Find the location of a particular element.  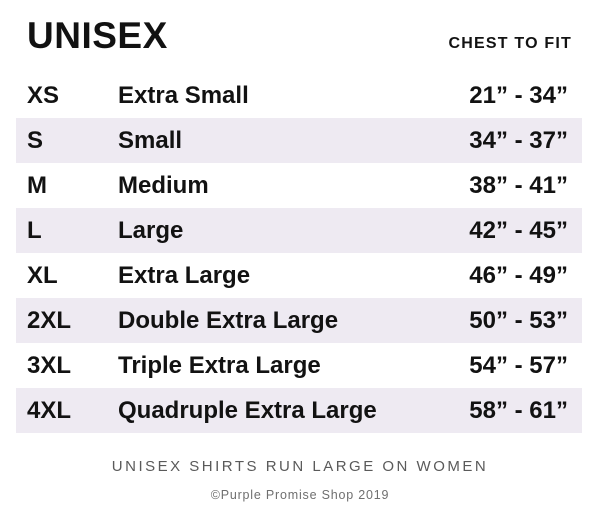

table-row: 4XL Quadruple Extra Large 58” - 61” is located at coordinates (299, 410).